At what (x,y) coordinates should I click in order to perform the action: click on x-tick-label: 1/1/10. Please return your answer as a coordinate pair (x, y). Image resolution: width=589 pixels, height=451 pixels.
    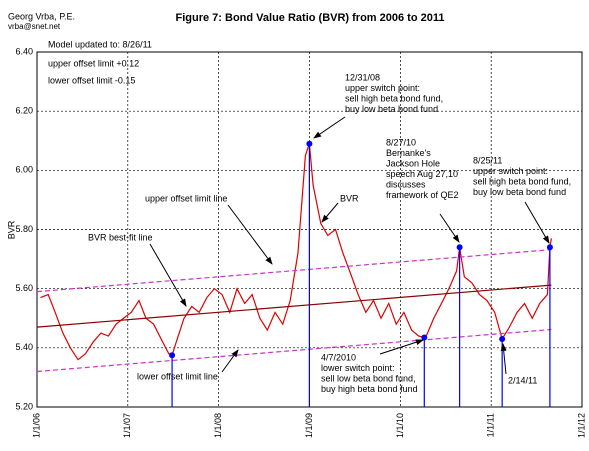
    Looking at the image, I should click on (400, 425).